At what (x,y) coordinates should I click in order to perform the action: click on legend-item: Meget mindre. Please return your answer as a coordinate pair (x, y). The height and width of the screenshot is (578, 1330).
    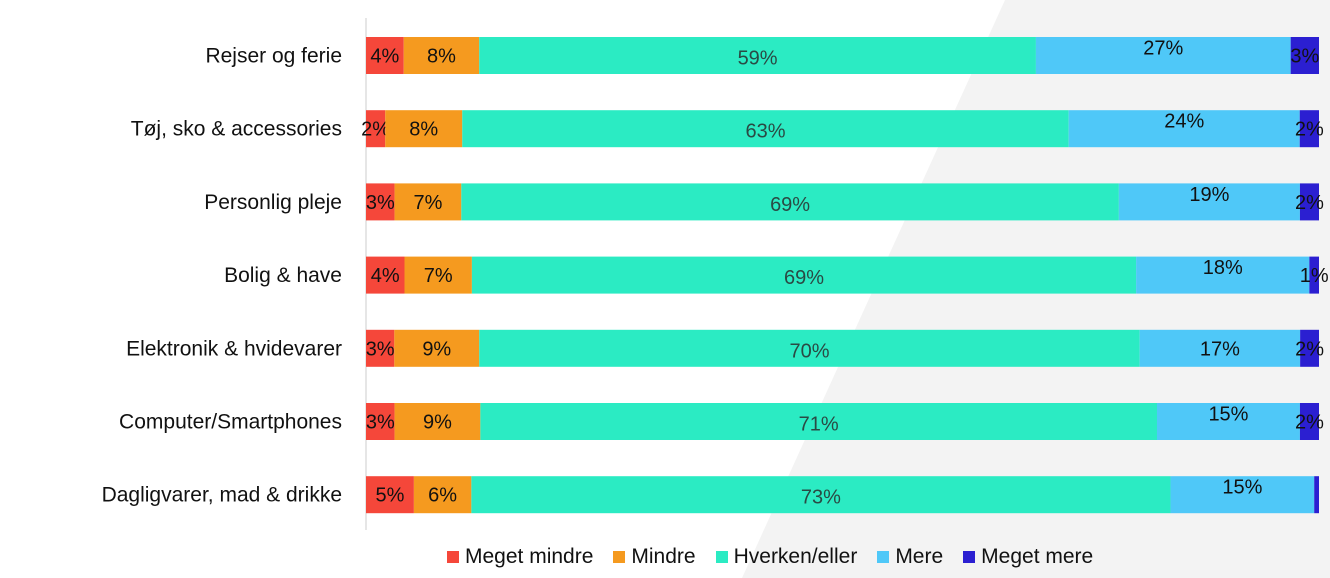
    Looking at the image, I should click on (520, 557).